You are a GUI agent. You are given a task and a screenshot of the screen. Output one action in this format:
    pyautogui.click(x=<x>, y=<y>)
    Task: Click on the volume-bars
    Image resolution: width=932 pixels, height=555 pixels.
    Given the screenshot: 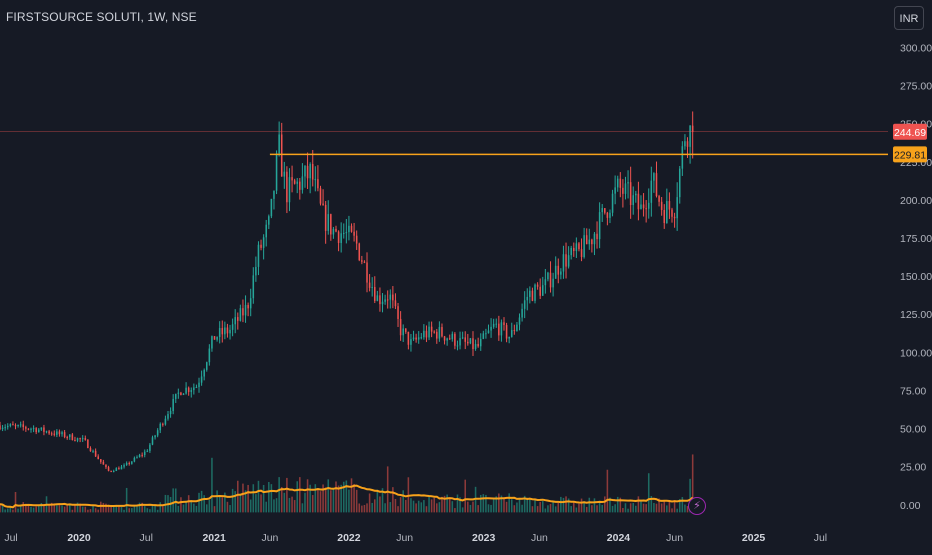 What is the action you would take?
    pyautogui.click(x=347, y=483)
    